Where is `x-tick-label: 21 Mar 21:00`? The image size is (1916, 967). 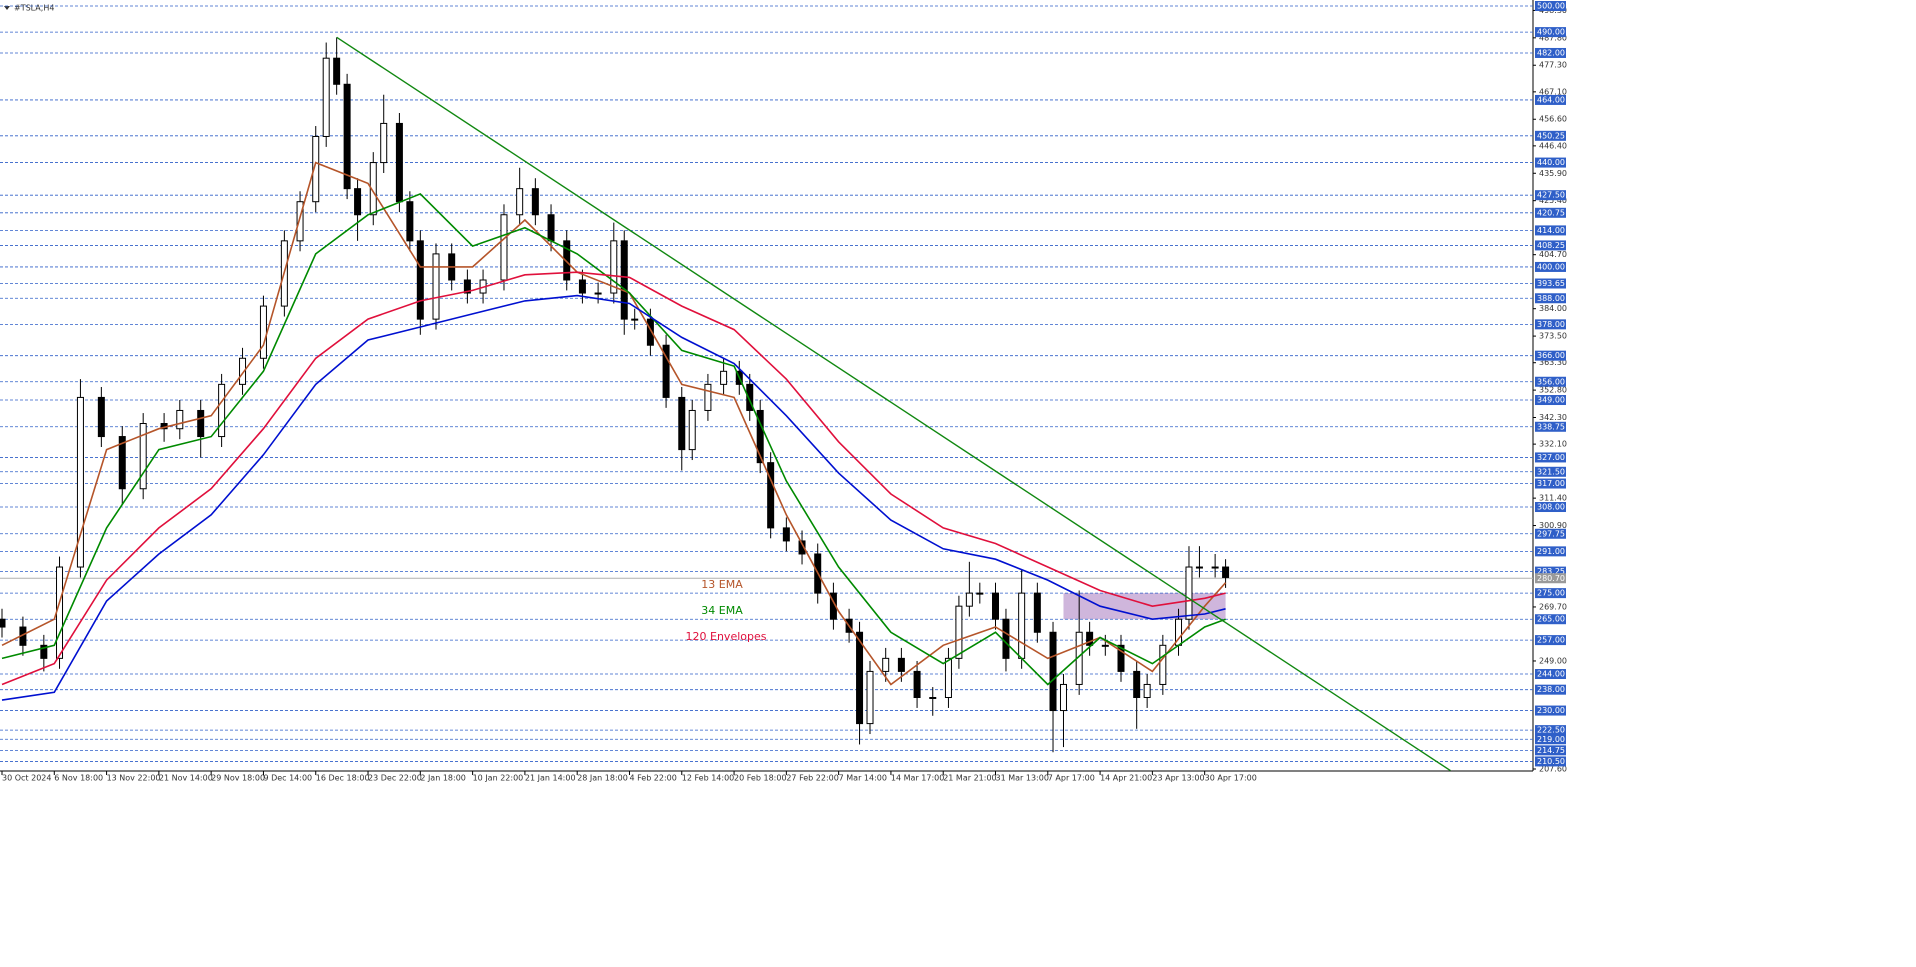
x-tick-label: 21 Mar 21:00 is located at coordinates (969, 778).